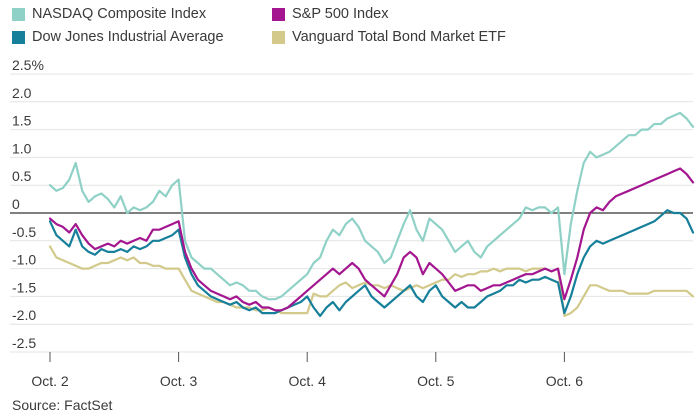 The height and width of the screenshot is (417, 697). I want to click on y-tick-label: -2.0, so click(24, 315).